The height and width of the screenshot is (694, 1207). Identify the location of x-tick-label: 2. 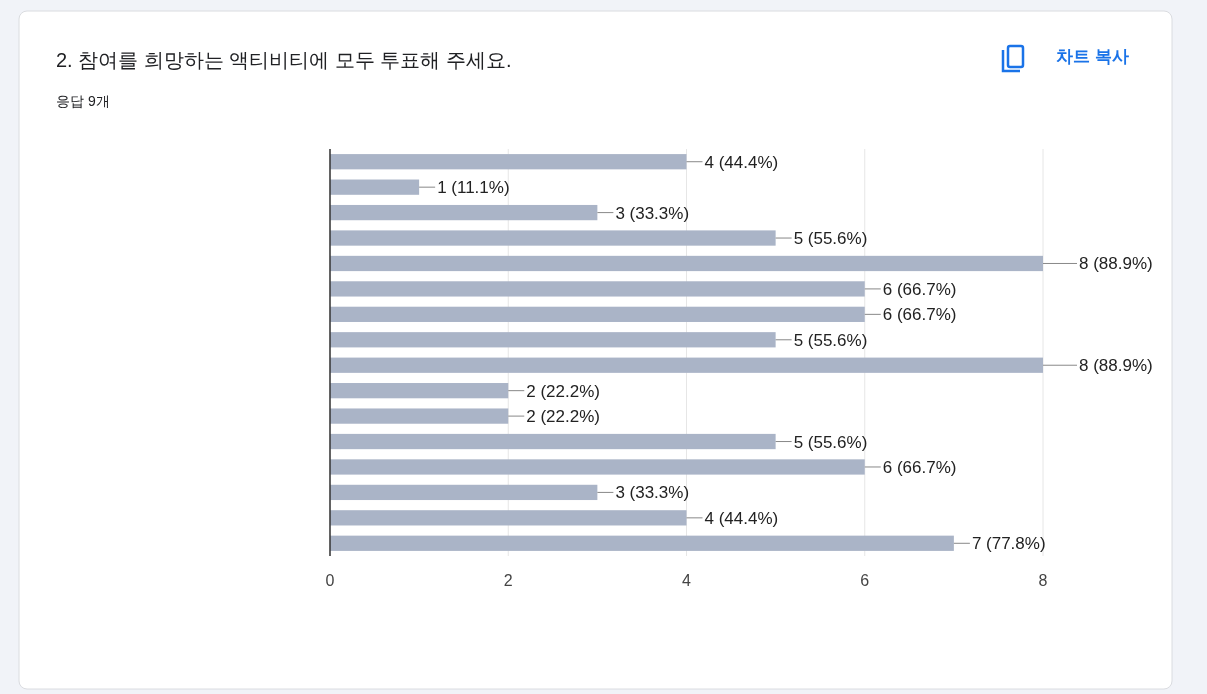
(508, 580).